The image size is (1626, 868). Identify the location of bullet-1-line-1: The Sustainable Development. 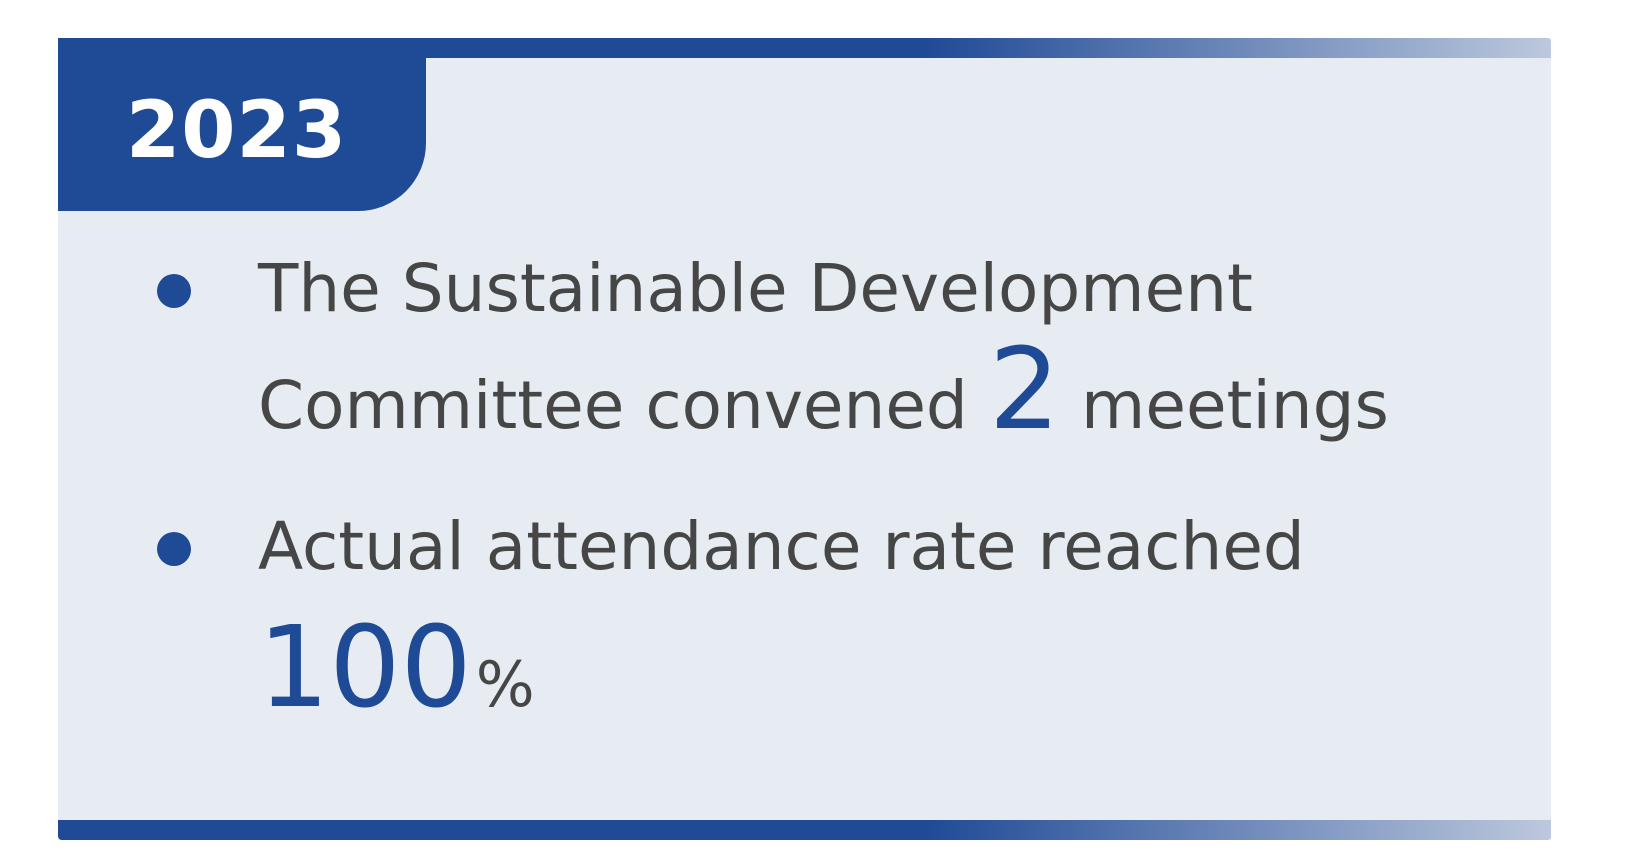
(755, 289).